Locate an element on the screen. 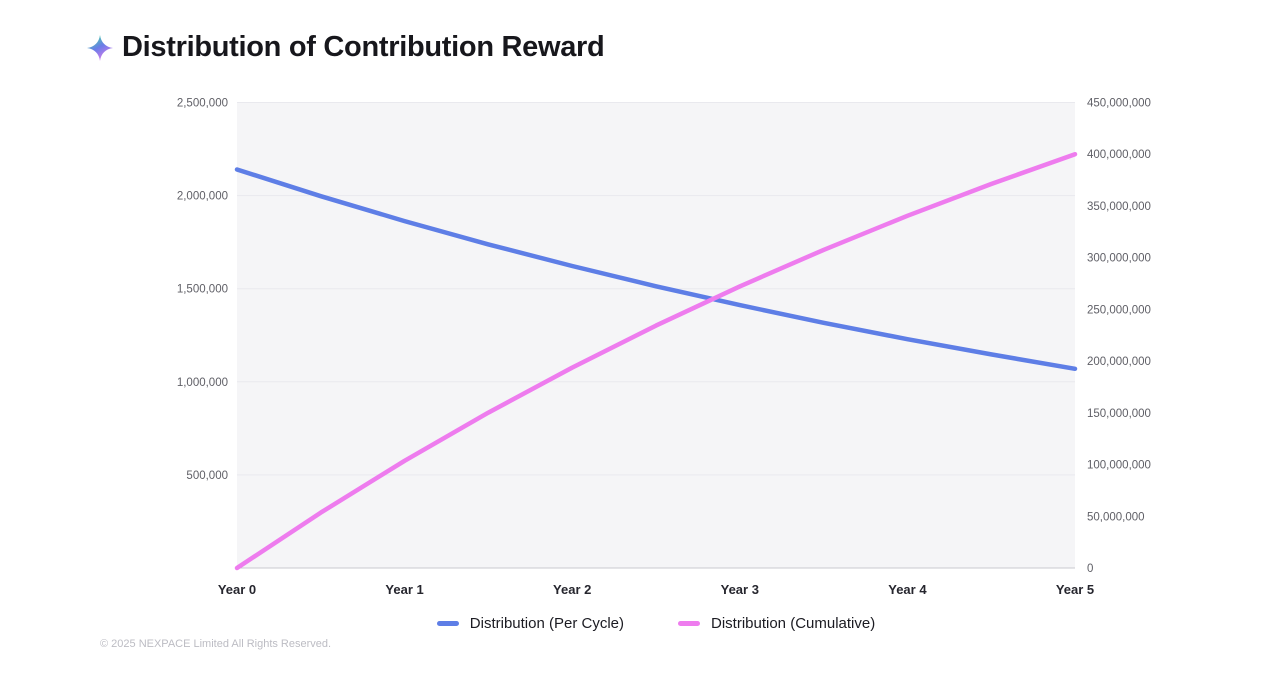 This screenshot has width=1280, height=673. svg-text: Year 2 is located at coordinates (572, 589).